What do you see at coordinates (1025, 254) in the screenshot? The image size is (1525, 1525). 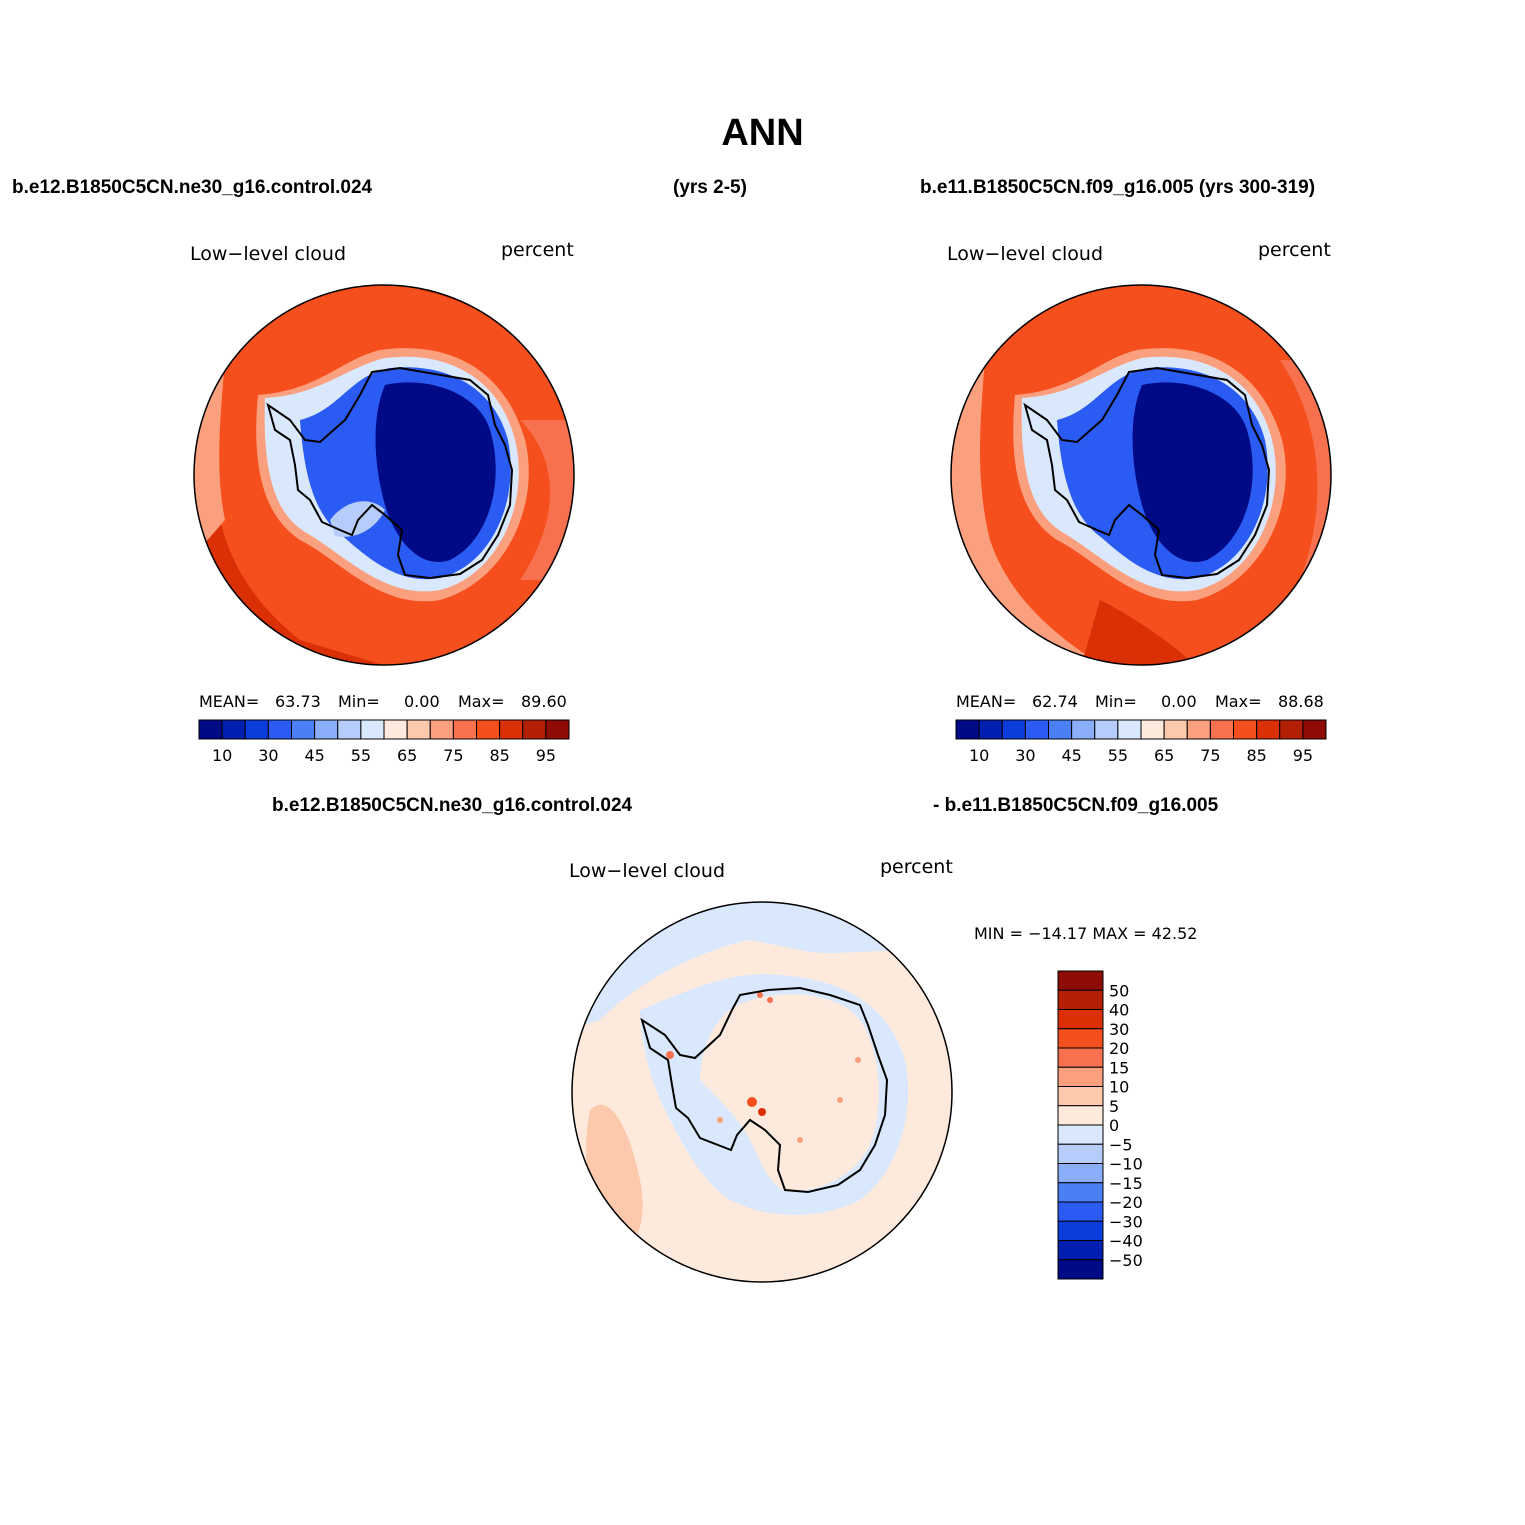 I see `panel2-variable-label: Low−level cloud` at bounding box center [1025, 254].